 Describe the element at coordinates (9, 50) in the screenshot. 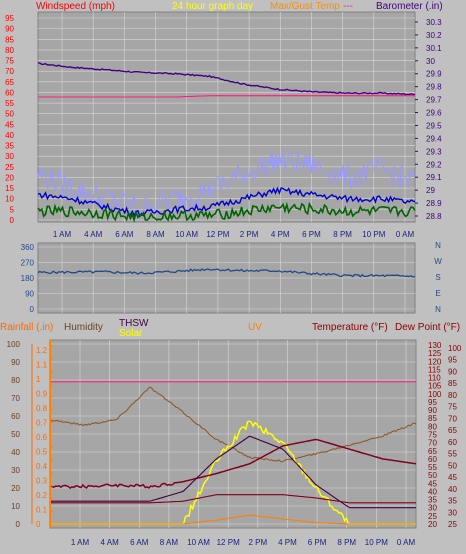

I see `wind-tick: 80` at that location.